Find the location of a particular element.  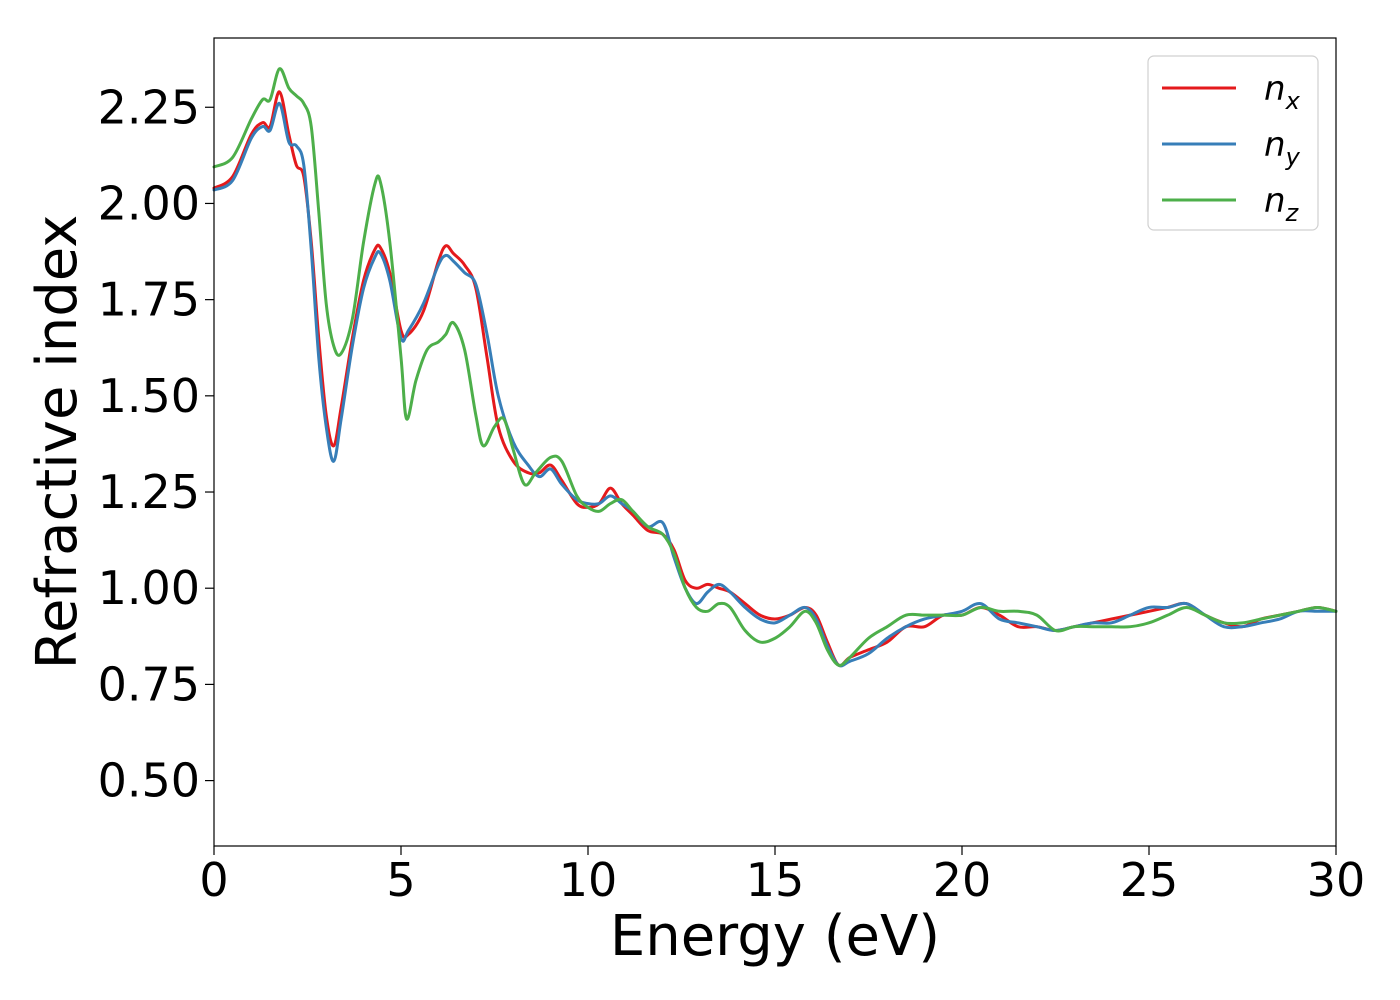

y-tick-label: 1.25 is located at coordinates (149, 492).